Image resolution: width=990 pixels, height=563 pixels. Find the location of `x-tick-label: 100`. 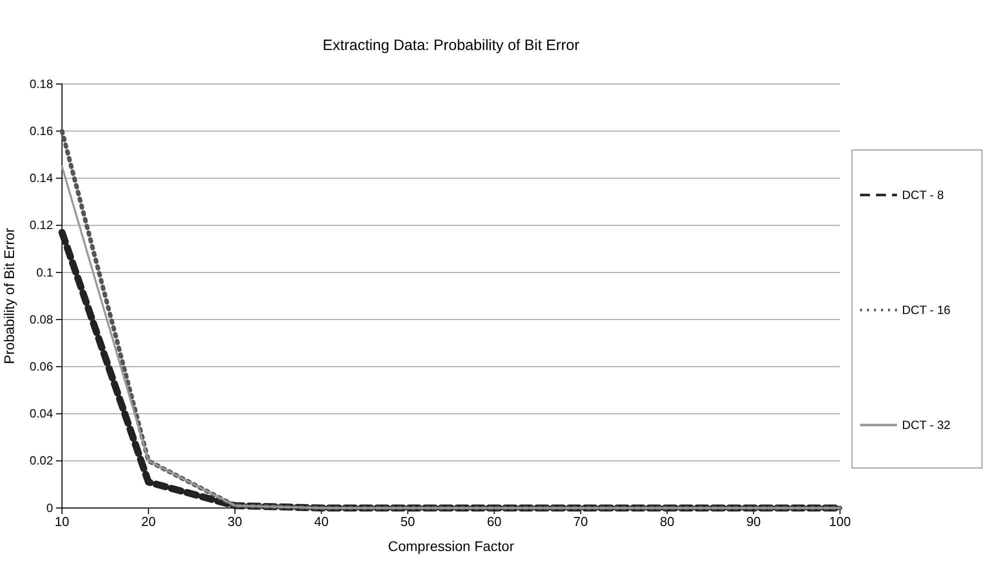

x-tick-label: 100 is located at coordinates (840, 522).